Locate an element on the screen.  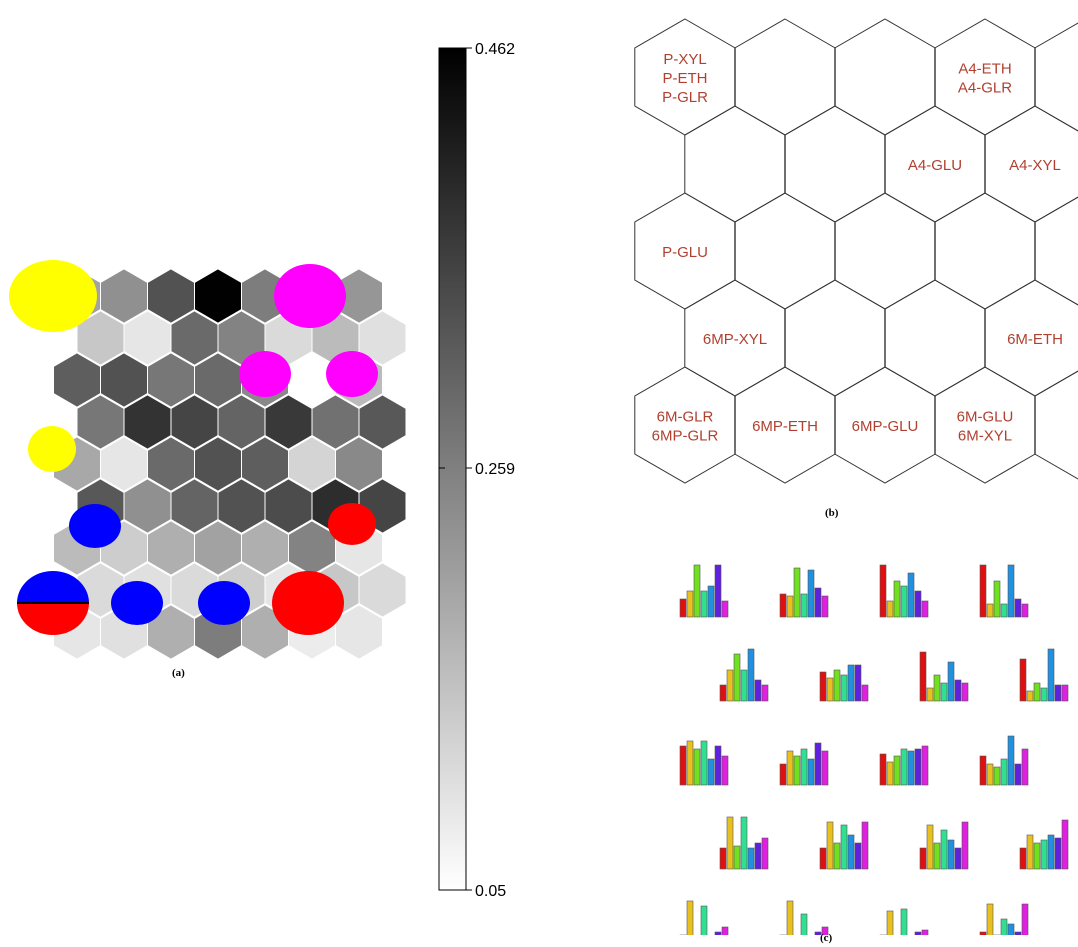
panel-c-bar-glyphs is located at coordinates (874, 749).